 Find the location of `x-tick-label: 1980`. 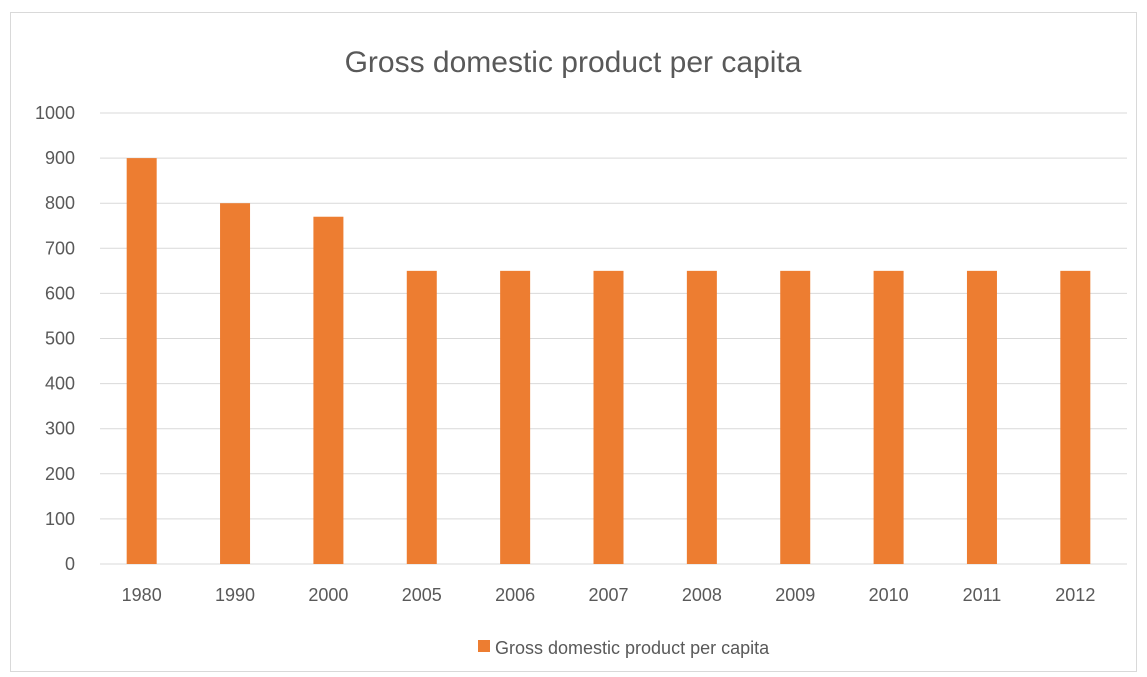

x-tick-label: 1980 is located at coordinates (142, 595).